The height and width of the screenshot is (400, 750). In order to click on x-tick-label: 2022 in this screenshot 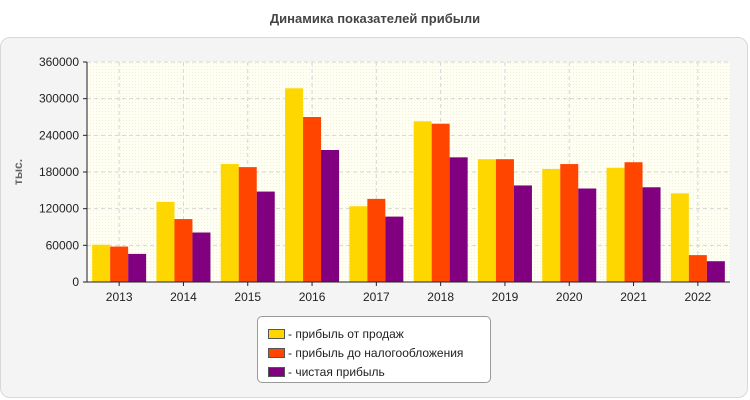, I will do `click(697, 297)`.